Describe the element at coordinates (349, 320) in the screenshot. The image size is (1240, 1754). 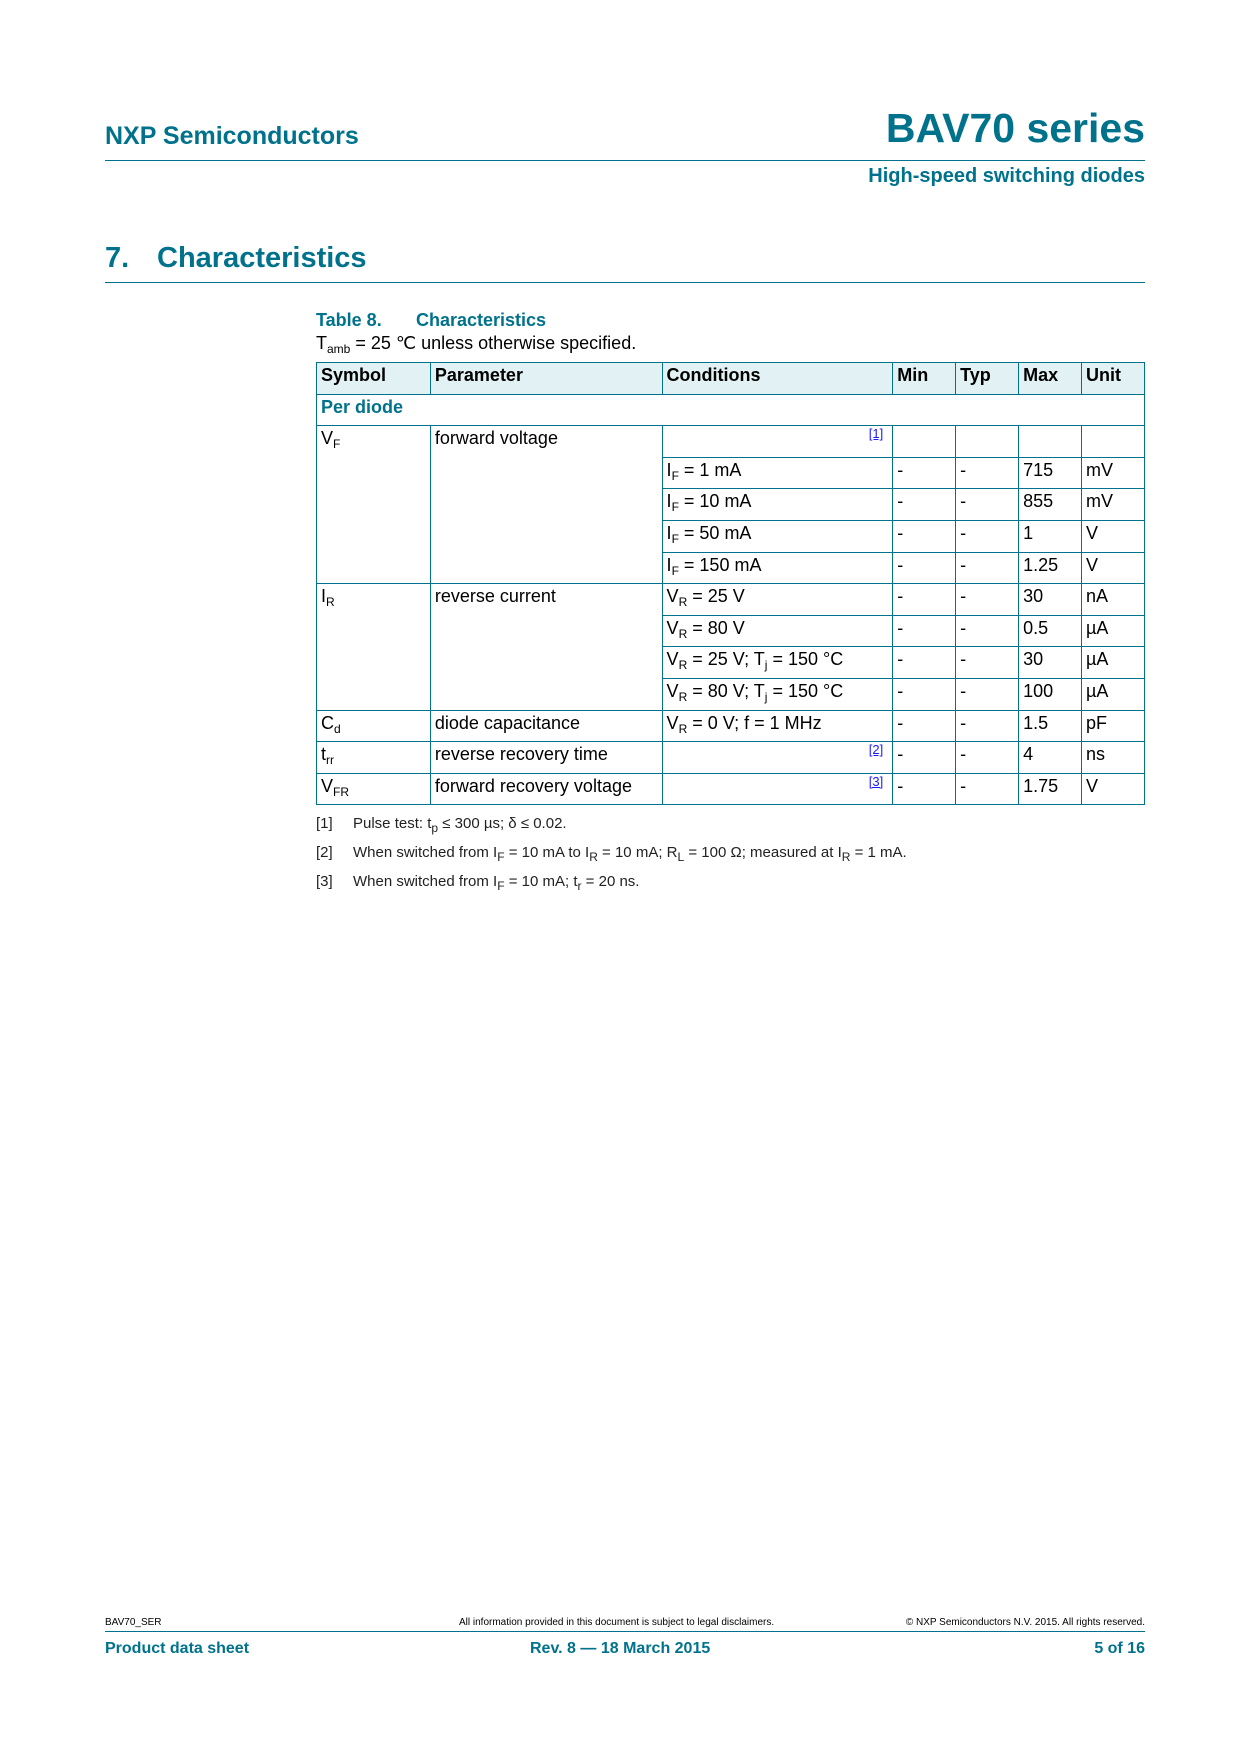
I see `table-label: Table 8.` at that location.